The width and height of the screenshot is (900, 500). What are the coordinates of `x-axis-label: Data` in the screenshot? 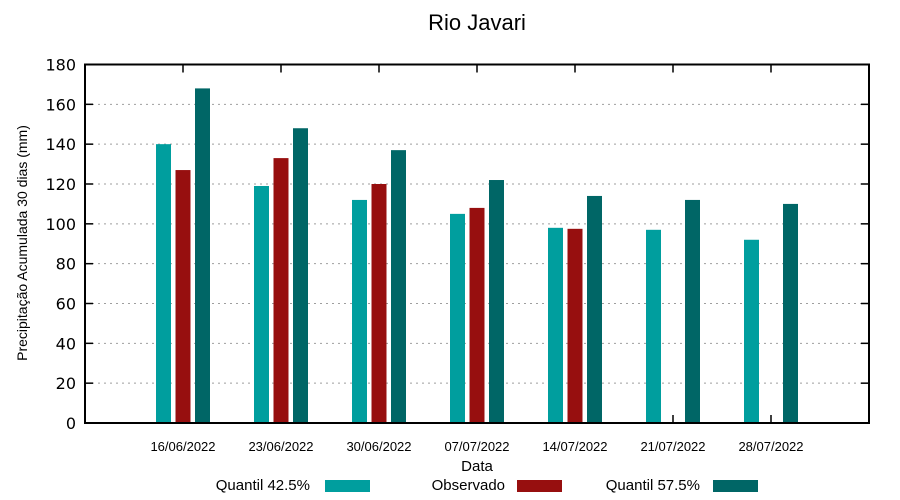 It's located at (477, 466).